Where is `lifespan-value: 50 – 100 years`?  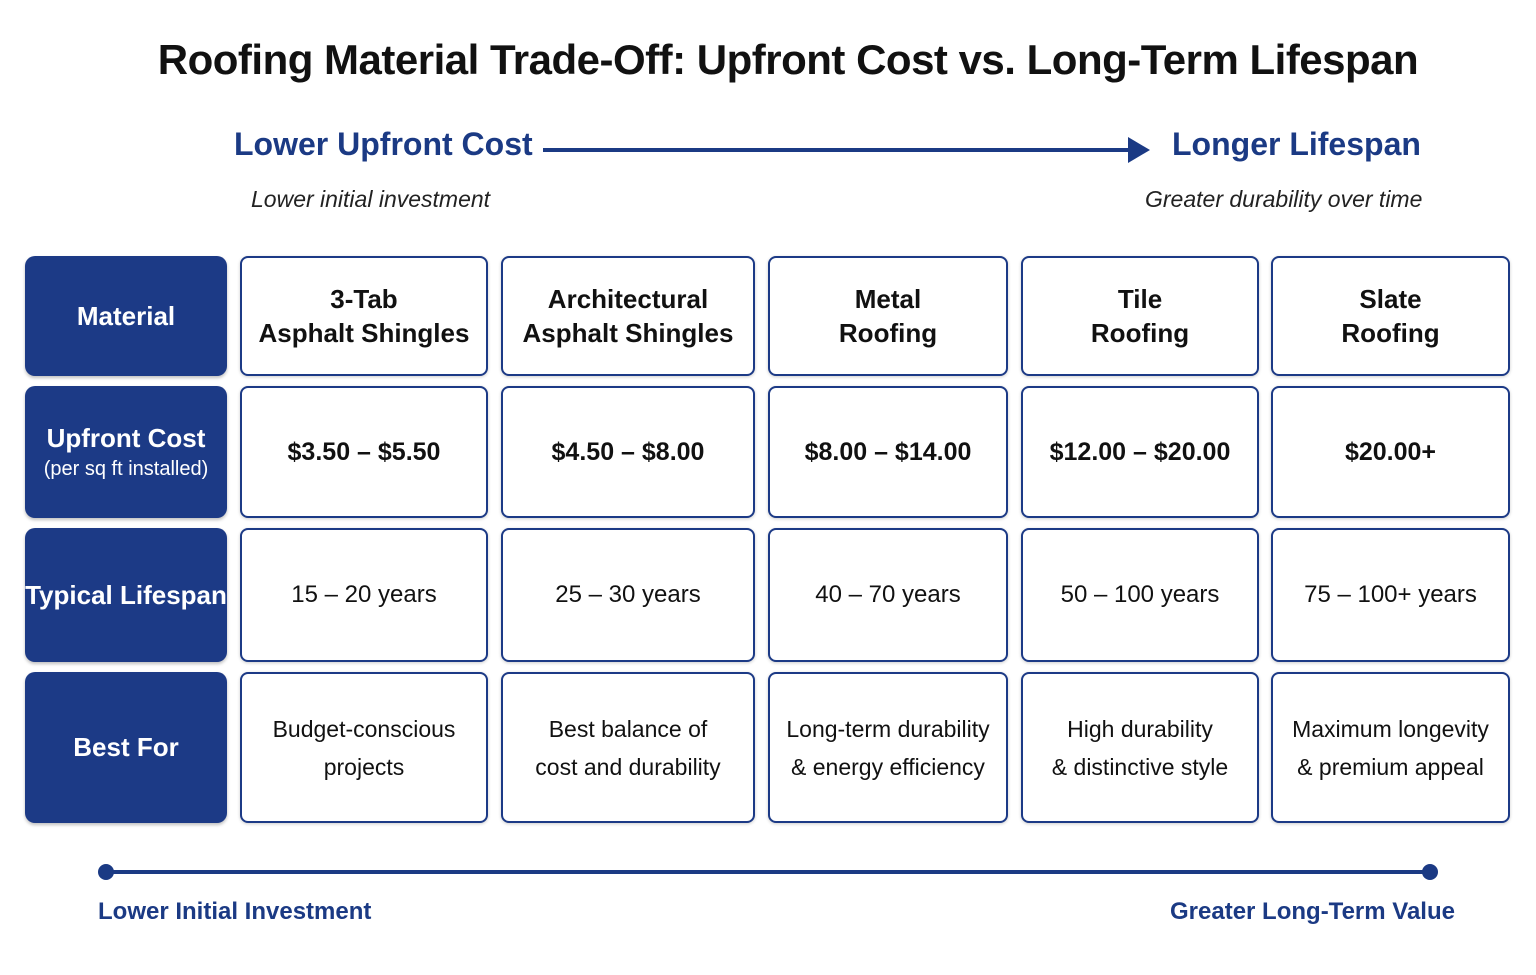 lifespan-value: 50 – 100 years is located at coordinates (1140, 594).